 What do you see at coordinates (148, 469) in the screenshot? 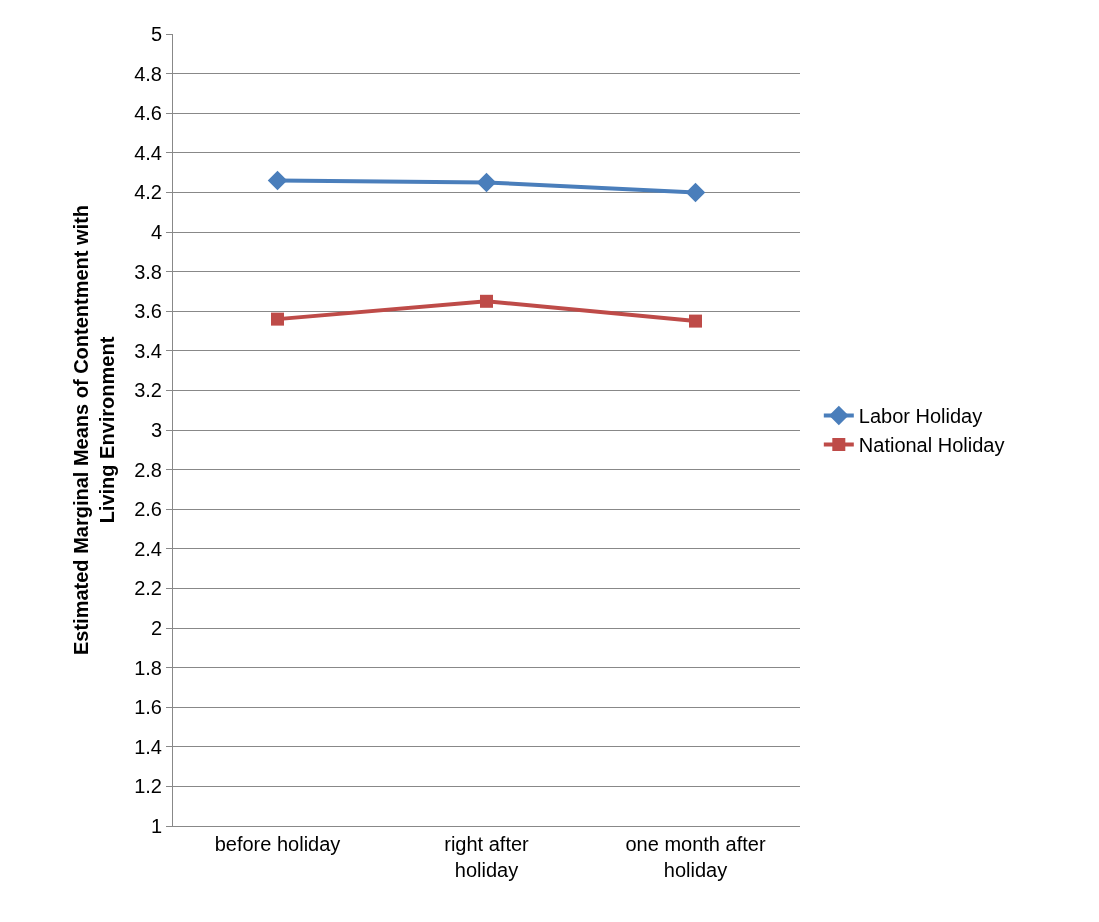
I see `y-tick-label: 2.8` at bounding box center [148, 469].